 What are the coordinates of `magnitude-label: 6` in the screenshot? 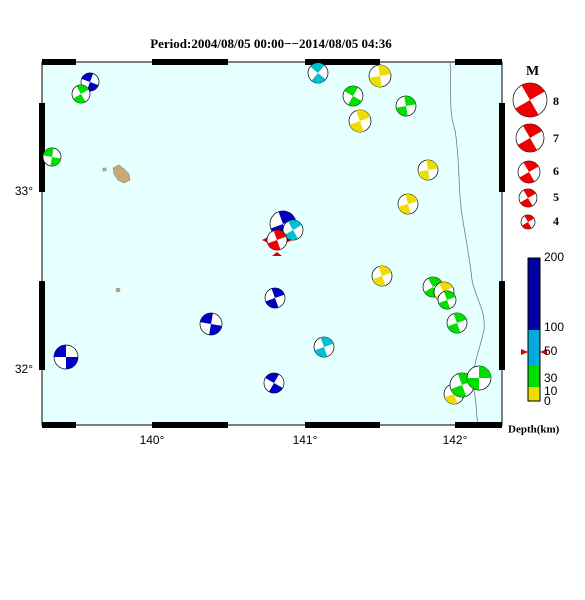 It's located at (556, 171).